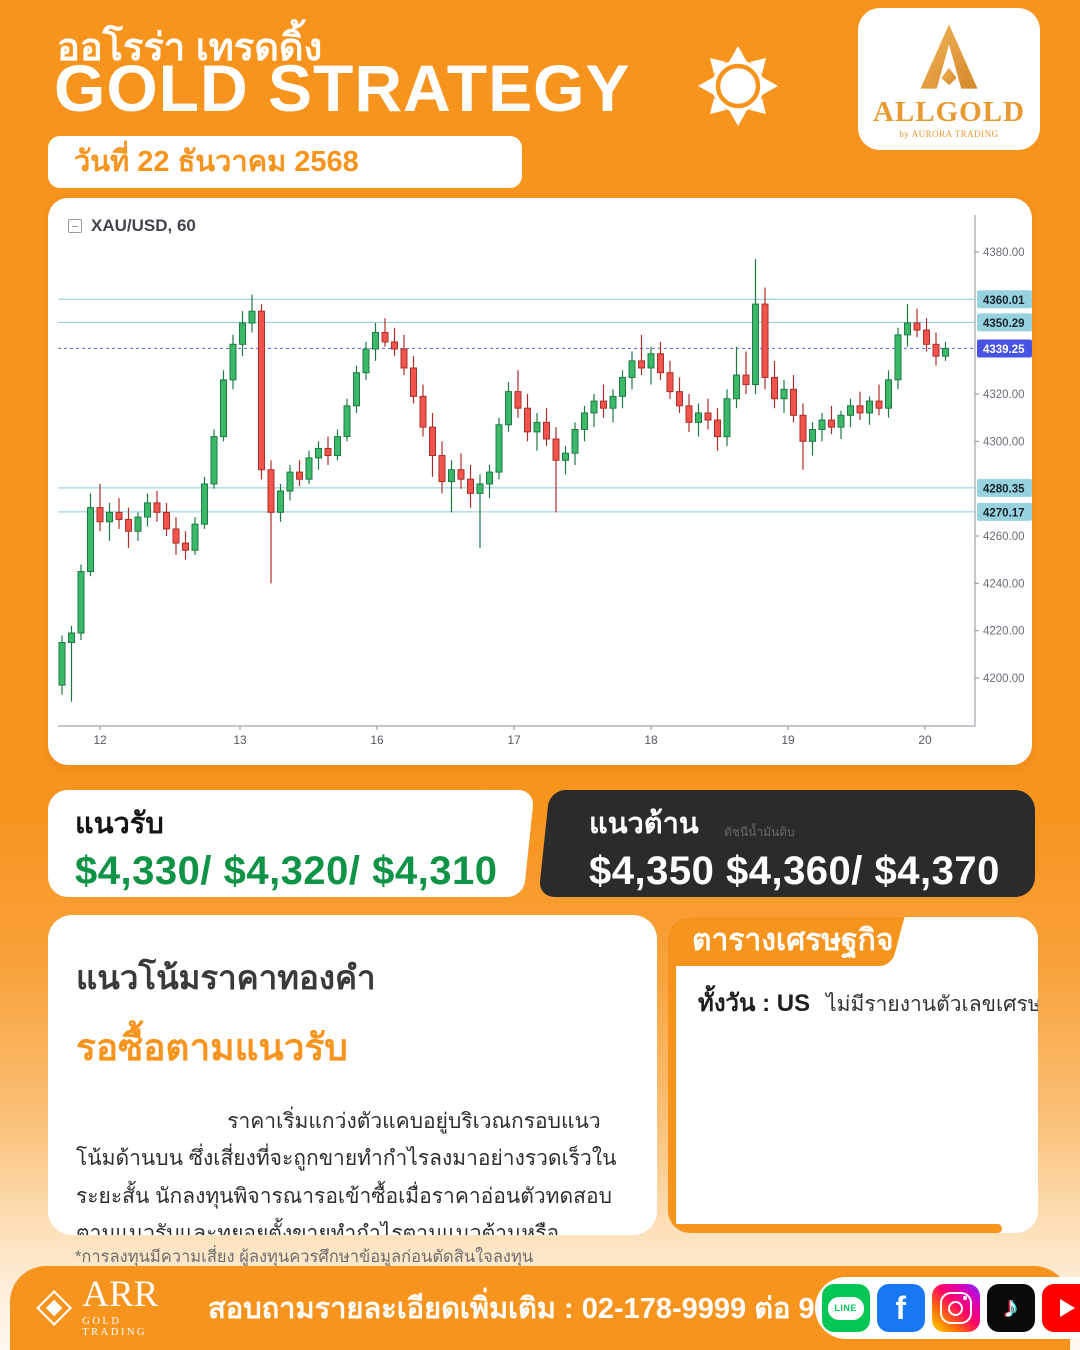 This screenshot has width=1080, height=1350. What do you see at coordinates (794, 871) in the screenshot?
I see `resistance-values: $4,350 $4,360/ $4,370` at bounding box center [794, 871].